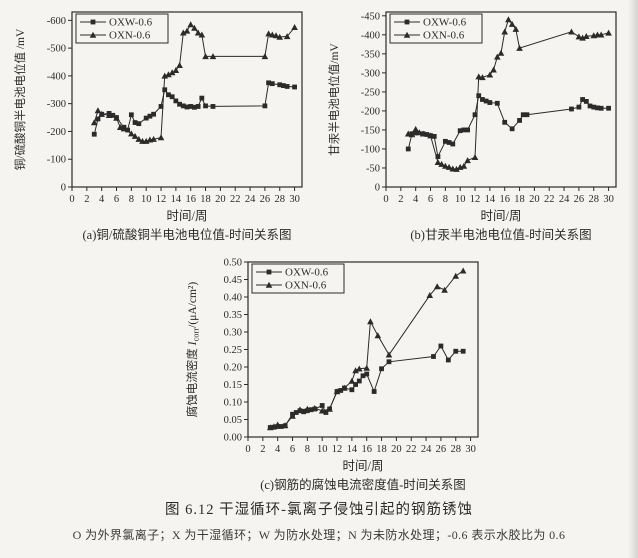  I want to click on y-tick-label: -450, so click(370, 16).